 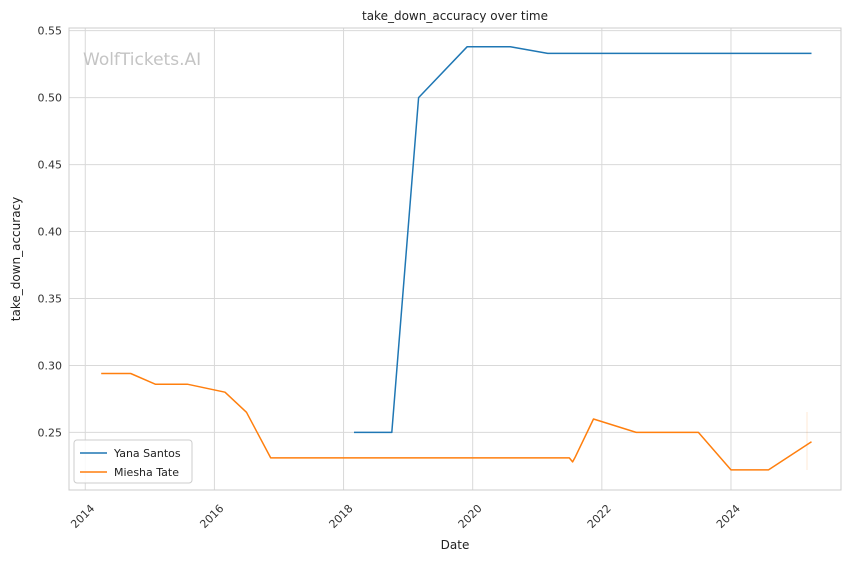 I want to click on x-axis-label: Date, so click(x=455, y=545).